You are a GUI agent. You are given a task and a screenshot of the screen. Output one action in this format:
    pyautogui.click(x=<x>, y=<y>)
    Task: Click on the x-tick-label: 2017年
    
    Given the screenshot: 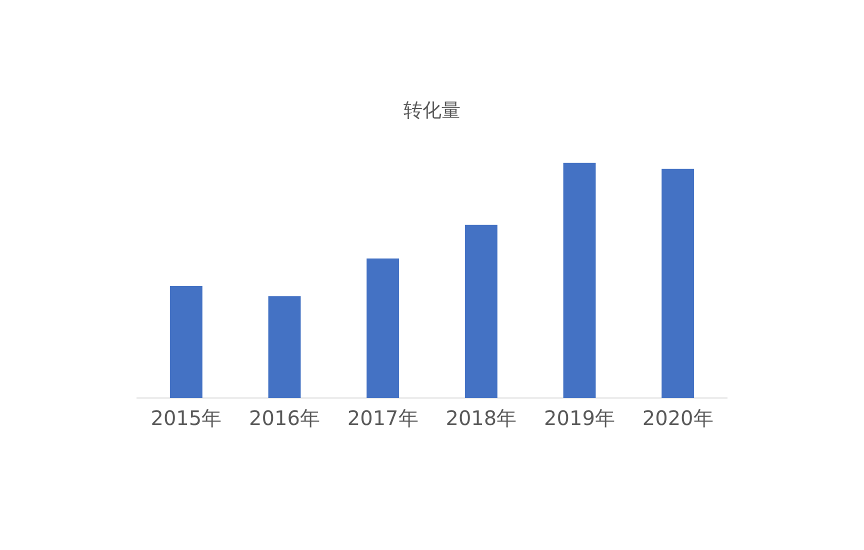 What is the action you would take?
    pyautogui.click(x=382, y=418)
    